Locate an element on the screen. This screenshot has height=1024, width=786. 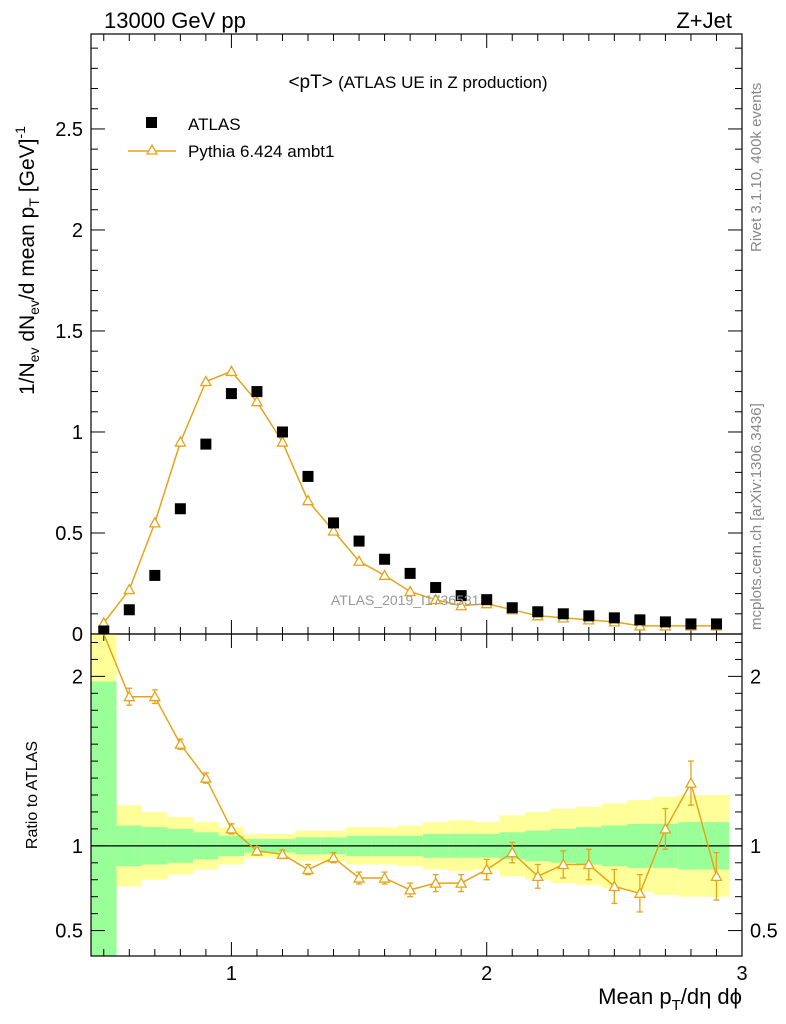
ratio-band-green is located at coordinates (104, 818).